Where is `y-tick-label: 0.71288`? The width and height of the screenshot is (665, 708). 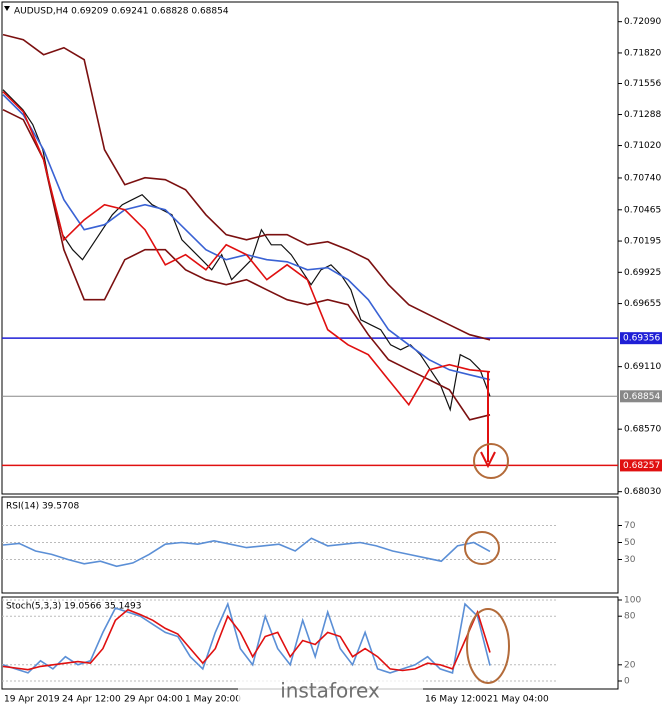 y-tick-label: 0.71288 is located at coordinates (642, 115).